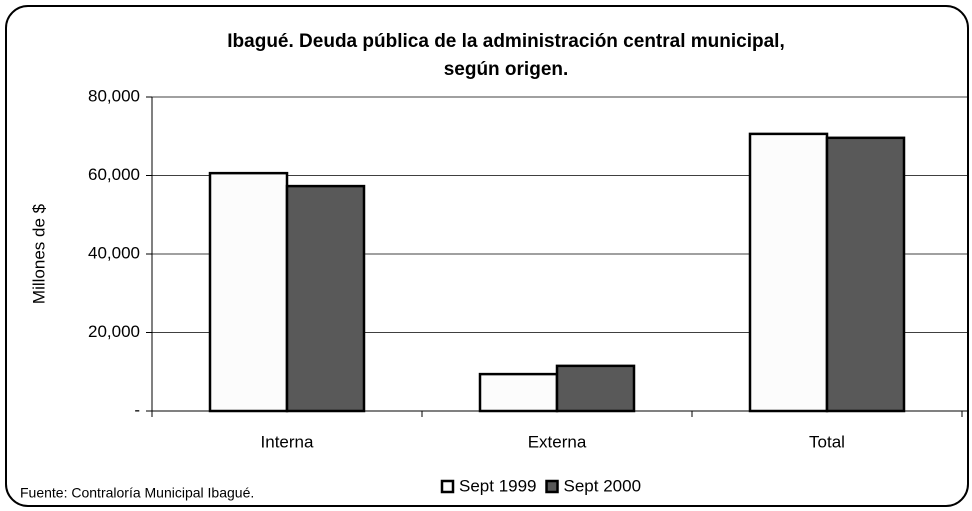  Describe the element at coordinates (114, 95) in the screenshot. I see `y-tick-label: 80,000` at that location.